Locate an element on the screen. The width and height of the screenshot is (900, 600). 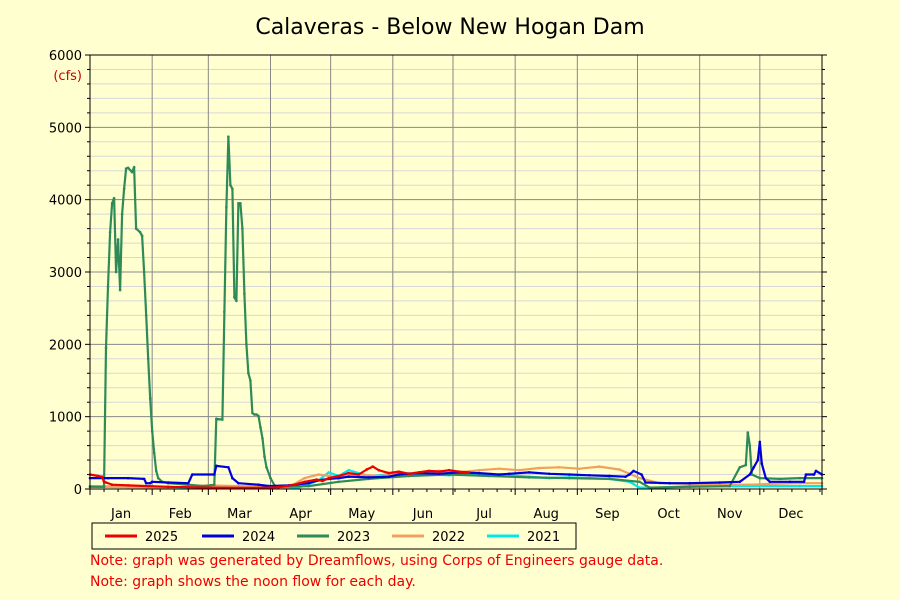
y-tick-label: 1000 is located at coordinates (65, 418).